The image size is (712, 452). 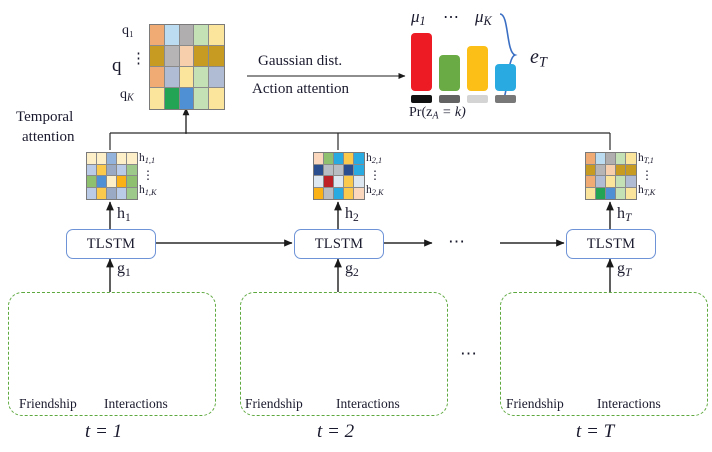 I want to click on timestep-panel-t2, so click(x=344, y=354).